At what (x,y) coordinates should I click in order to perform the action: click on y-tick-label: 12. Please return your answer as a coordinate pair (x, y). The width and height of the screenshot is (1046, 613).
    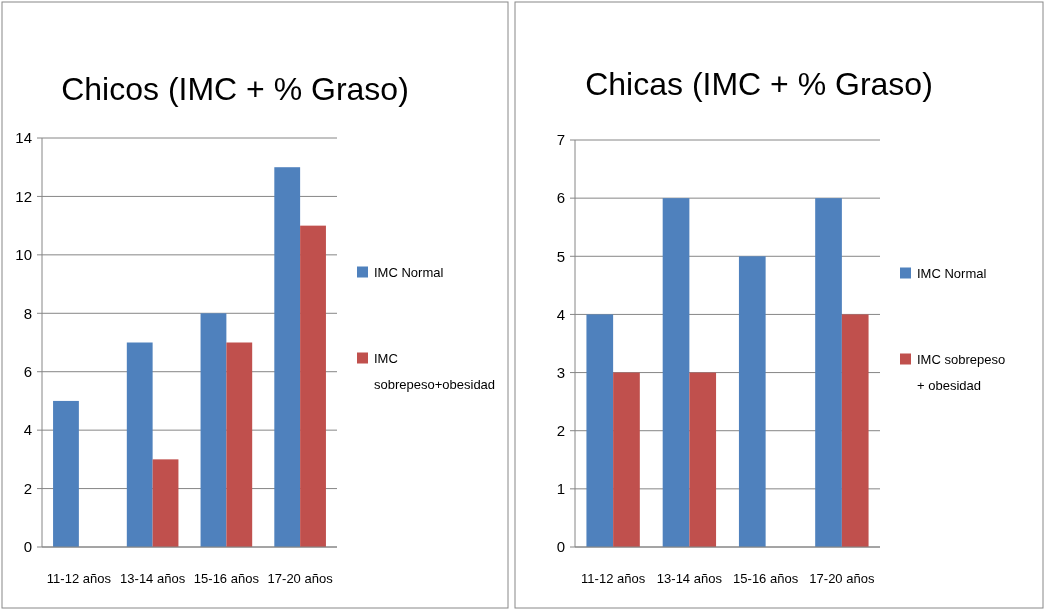
    Looking at the image, I should click on (23, 196).